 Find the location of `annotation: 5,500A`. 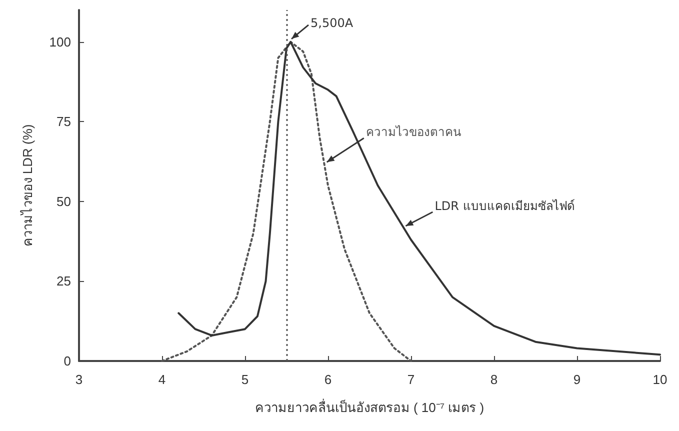

annotation: 5,500A is located at coordinates (332, 23).